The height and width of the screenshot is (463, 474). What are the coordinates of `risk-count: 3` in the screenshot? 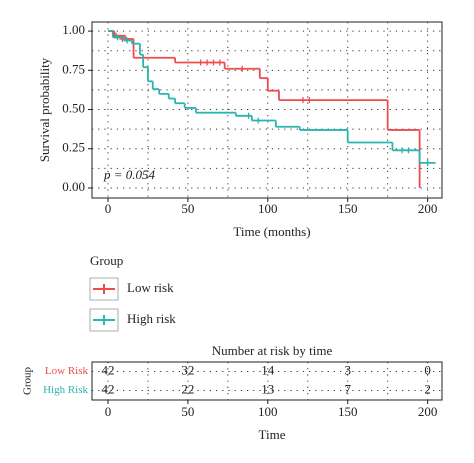 It's located at (347, 369).